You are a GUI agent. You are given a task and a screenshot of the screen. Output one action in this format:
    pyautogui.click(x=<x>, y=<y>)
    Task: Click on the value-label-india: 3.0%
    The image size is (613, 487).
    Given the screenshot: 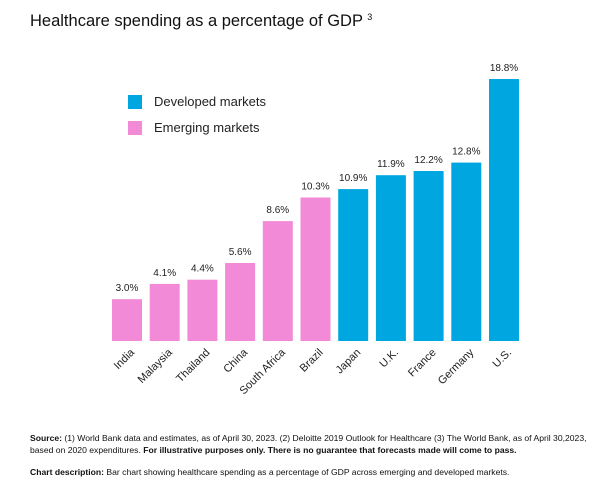 What is the action you would take?
    pyautogui.click(x=127, y=288)
    